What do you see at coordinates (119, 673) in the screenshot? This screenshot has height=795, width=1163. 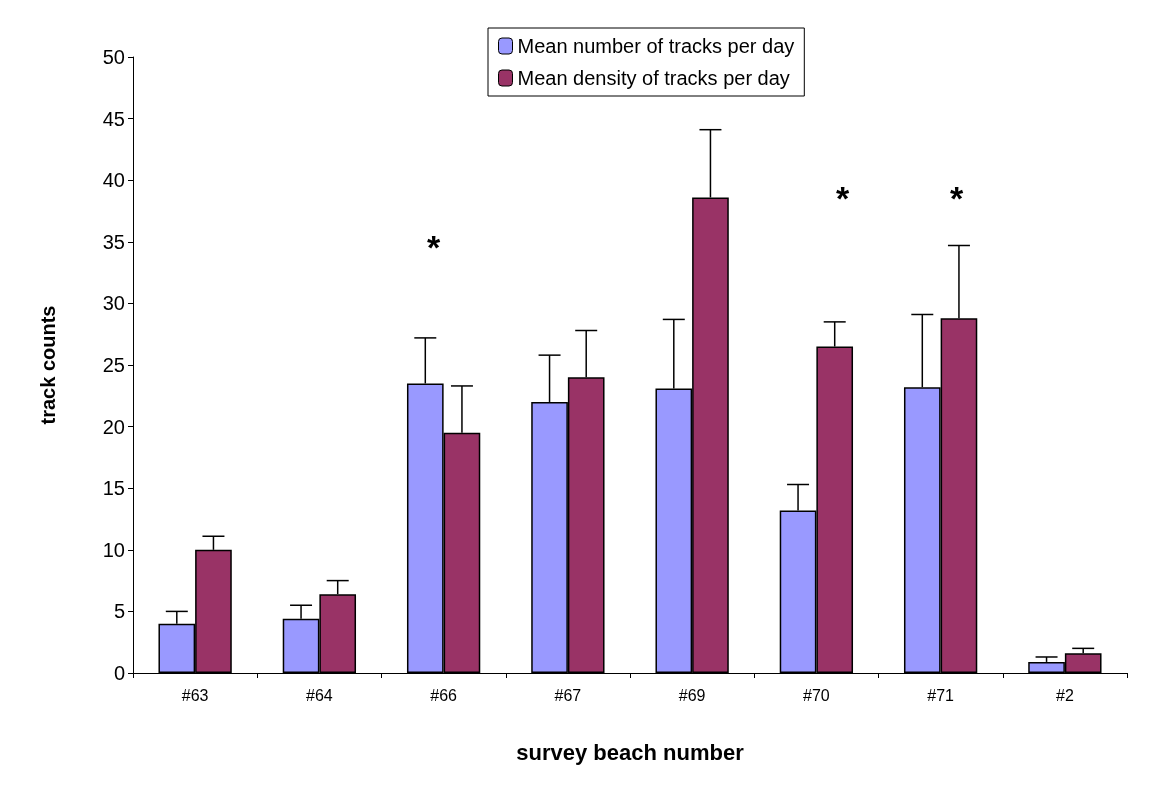 I see `y-tick-label: 0` at bounding box center [119, 673].